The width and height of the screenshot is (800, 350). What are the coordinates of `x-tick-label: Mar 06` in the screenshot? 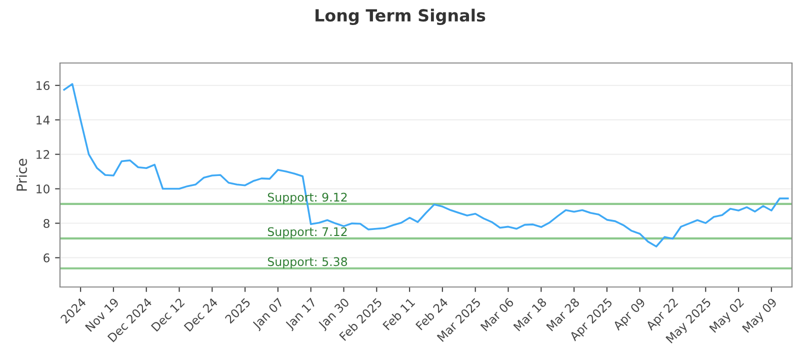 It's located at (497, 314).